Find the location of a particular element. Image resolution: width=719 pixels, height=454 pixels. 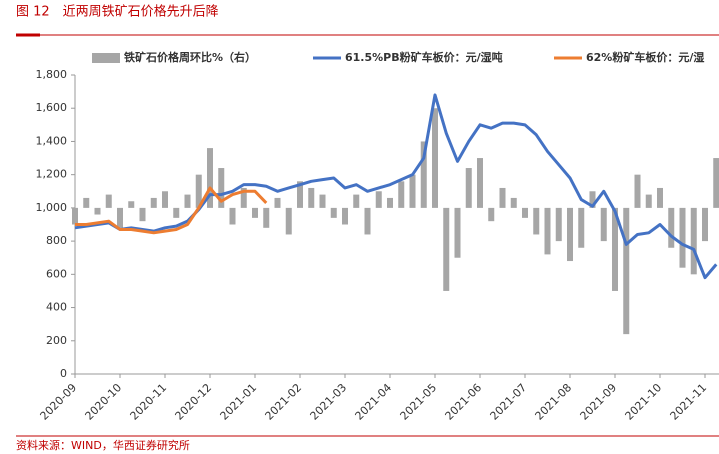

line-series is located at coordinates (171, 210).